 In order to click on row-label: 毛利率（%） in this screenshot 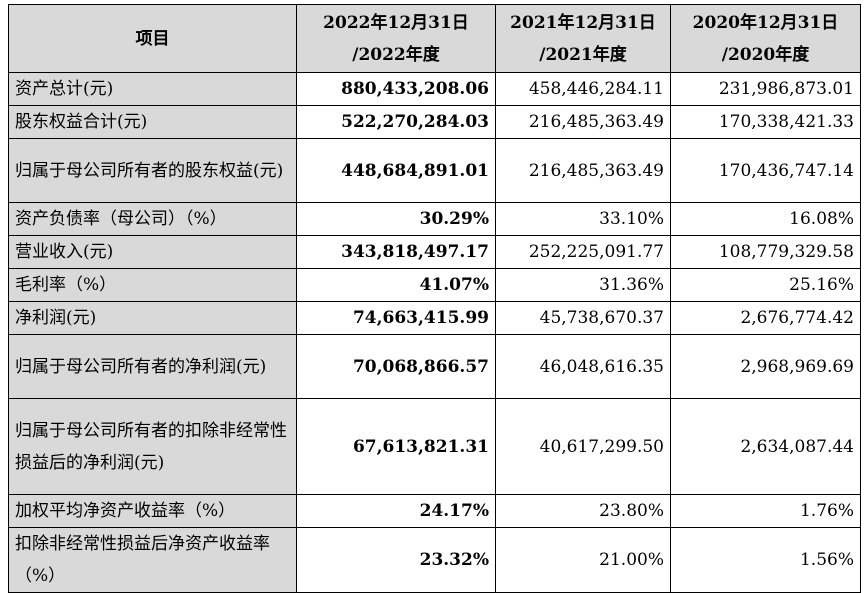, I will do `click(152, 285)`.